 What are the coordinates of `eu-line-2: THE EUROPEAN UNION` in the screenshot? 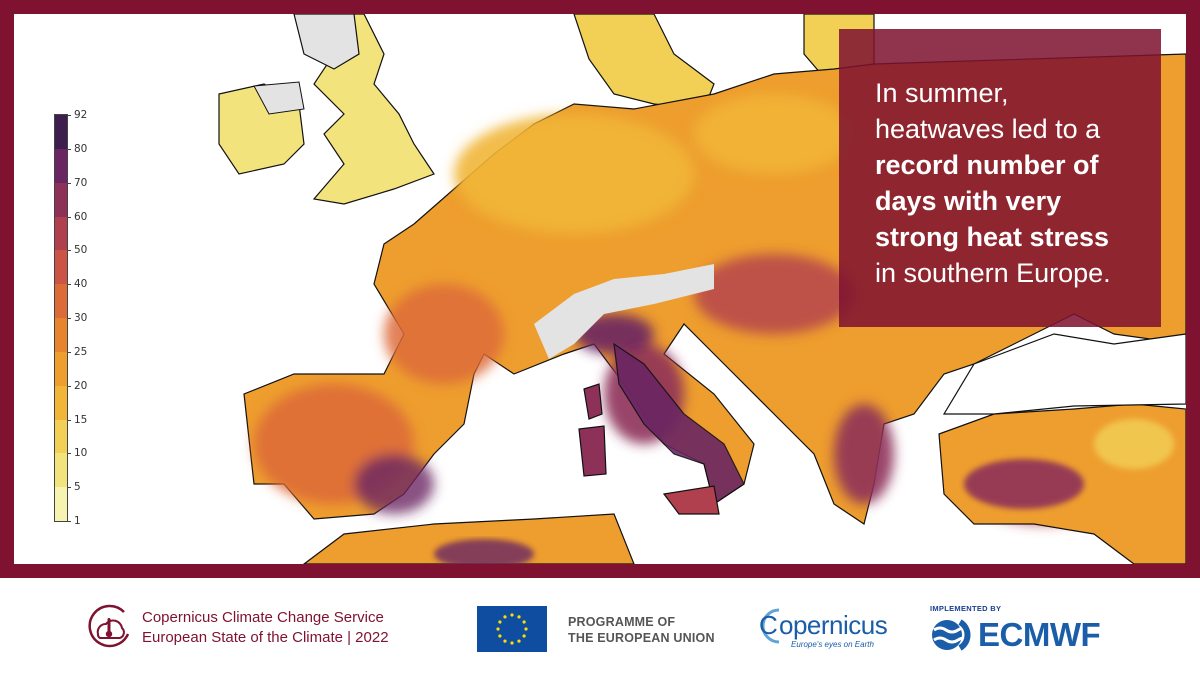 It's located at (641, 638).